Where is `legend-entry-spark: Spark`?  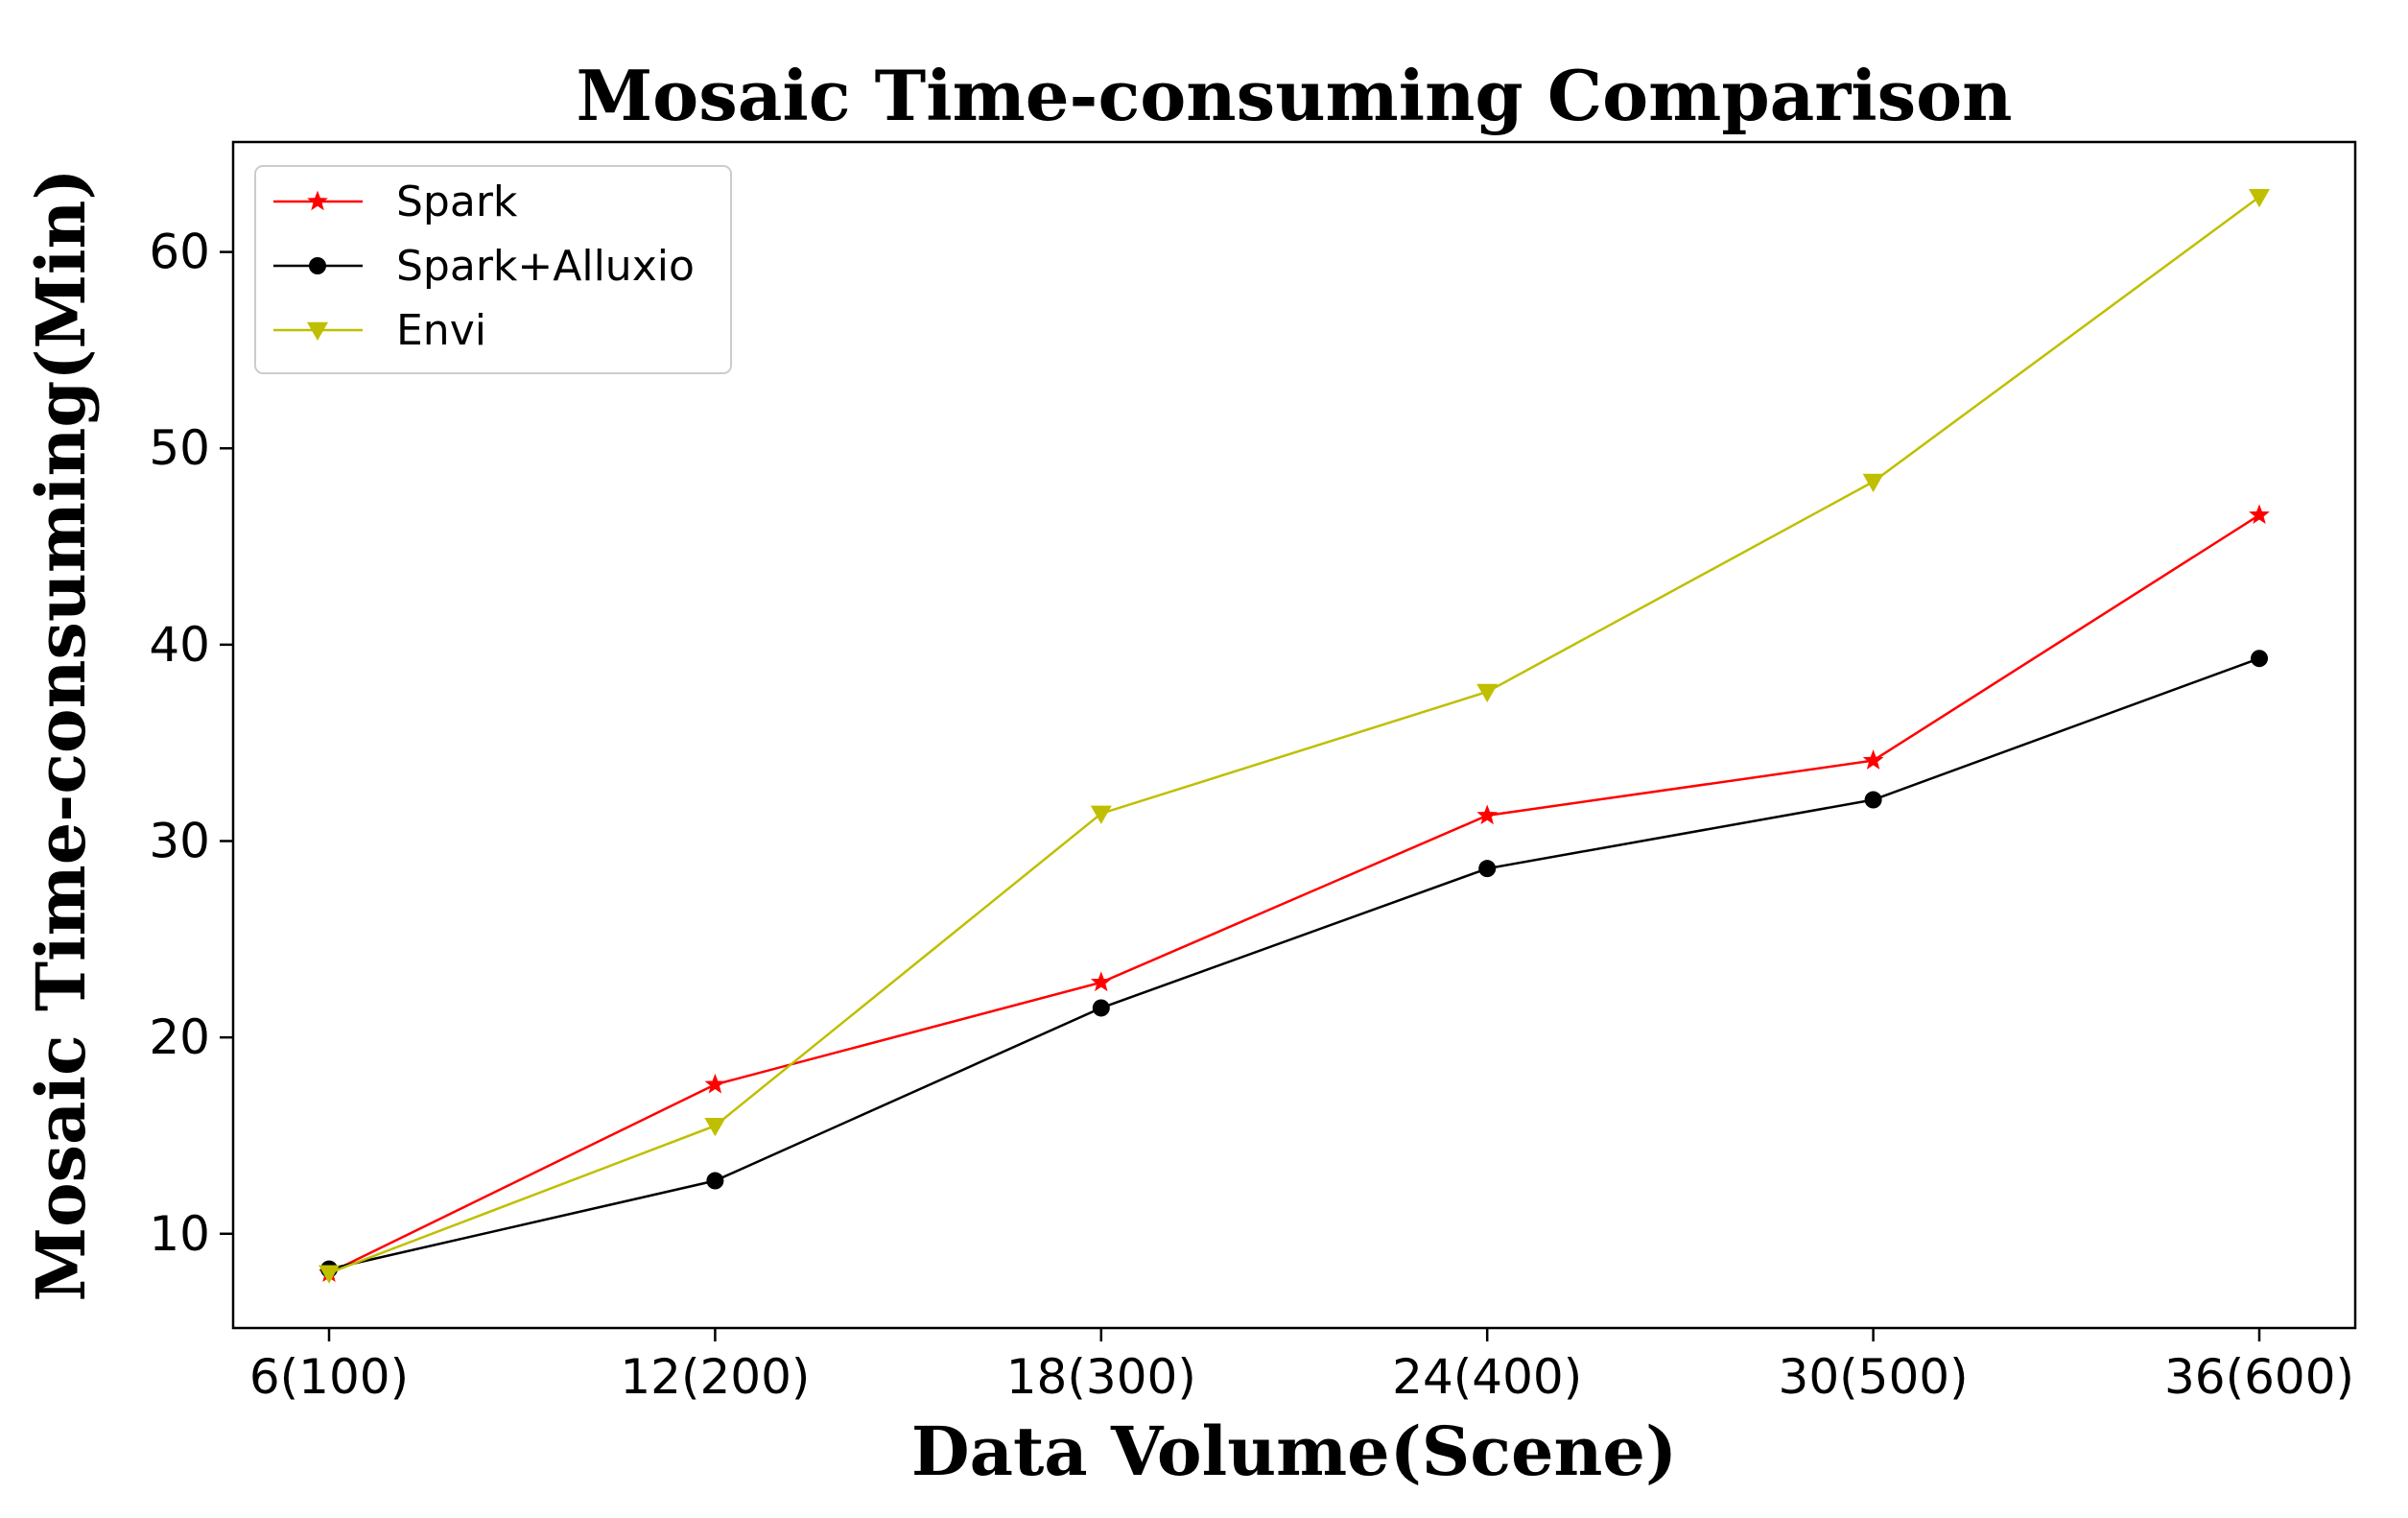 legend-entry-spark: Spark is located at coordinates (395, 202).